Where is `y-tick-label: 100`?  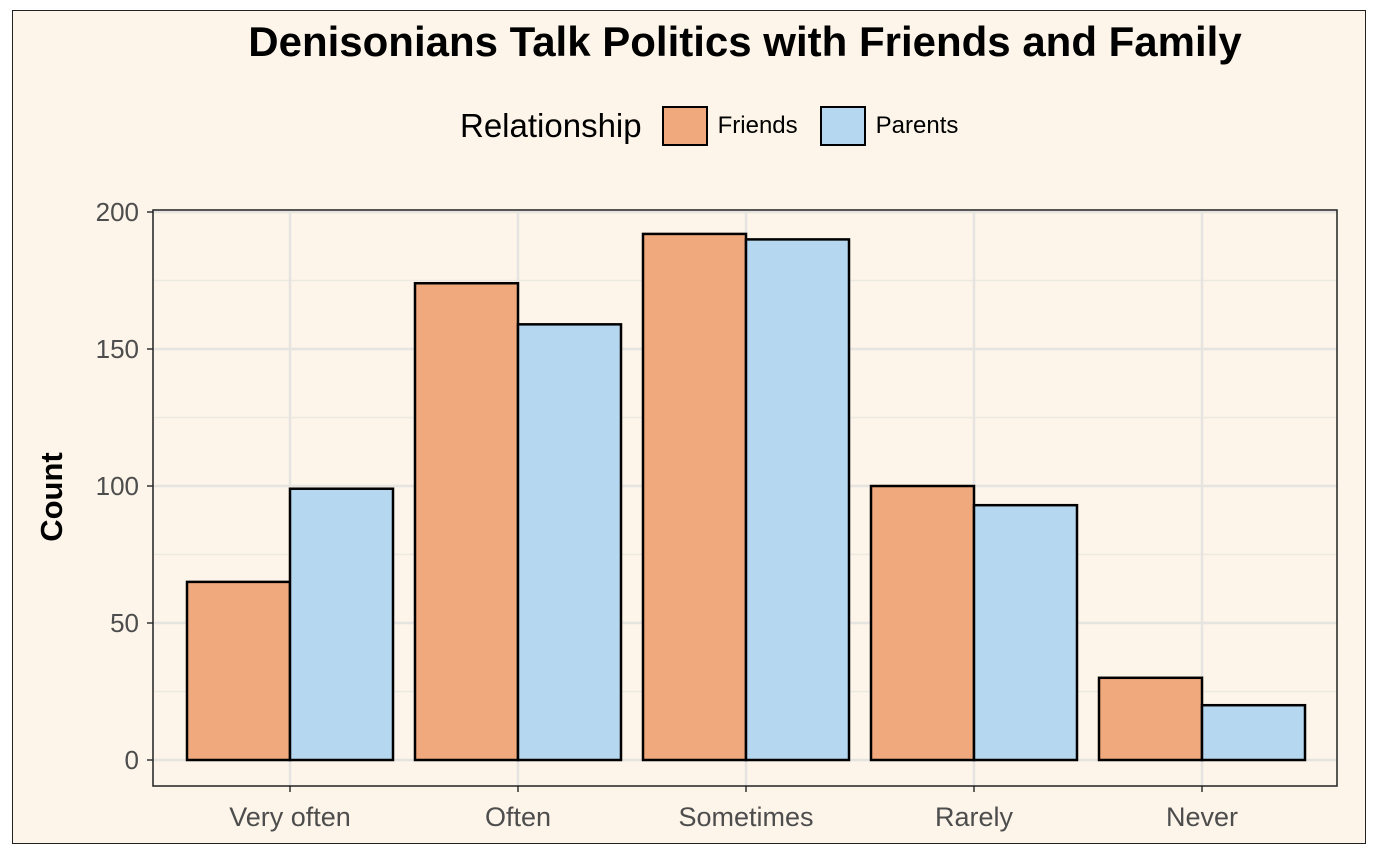
y-tick-label: 100 is located at coordinates (117, 486).